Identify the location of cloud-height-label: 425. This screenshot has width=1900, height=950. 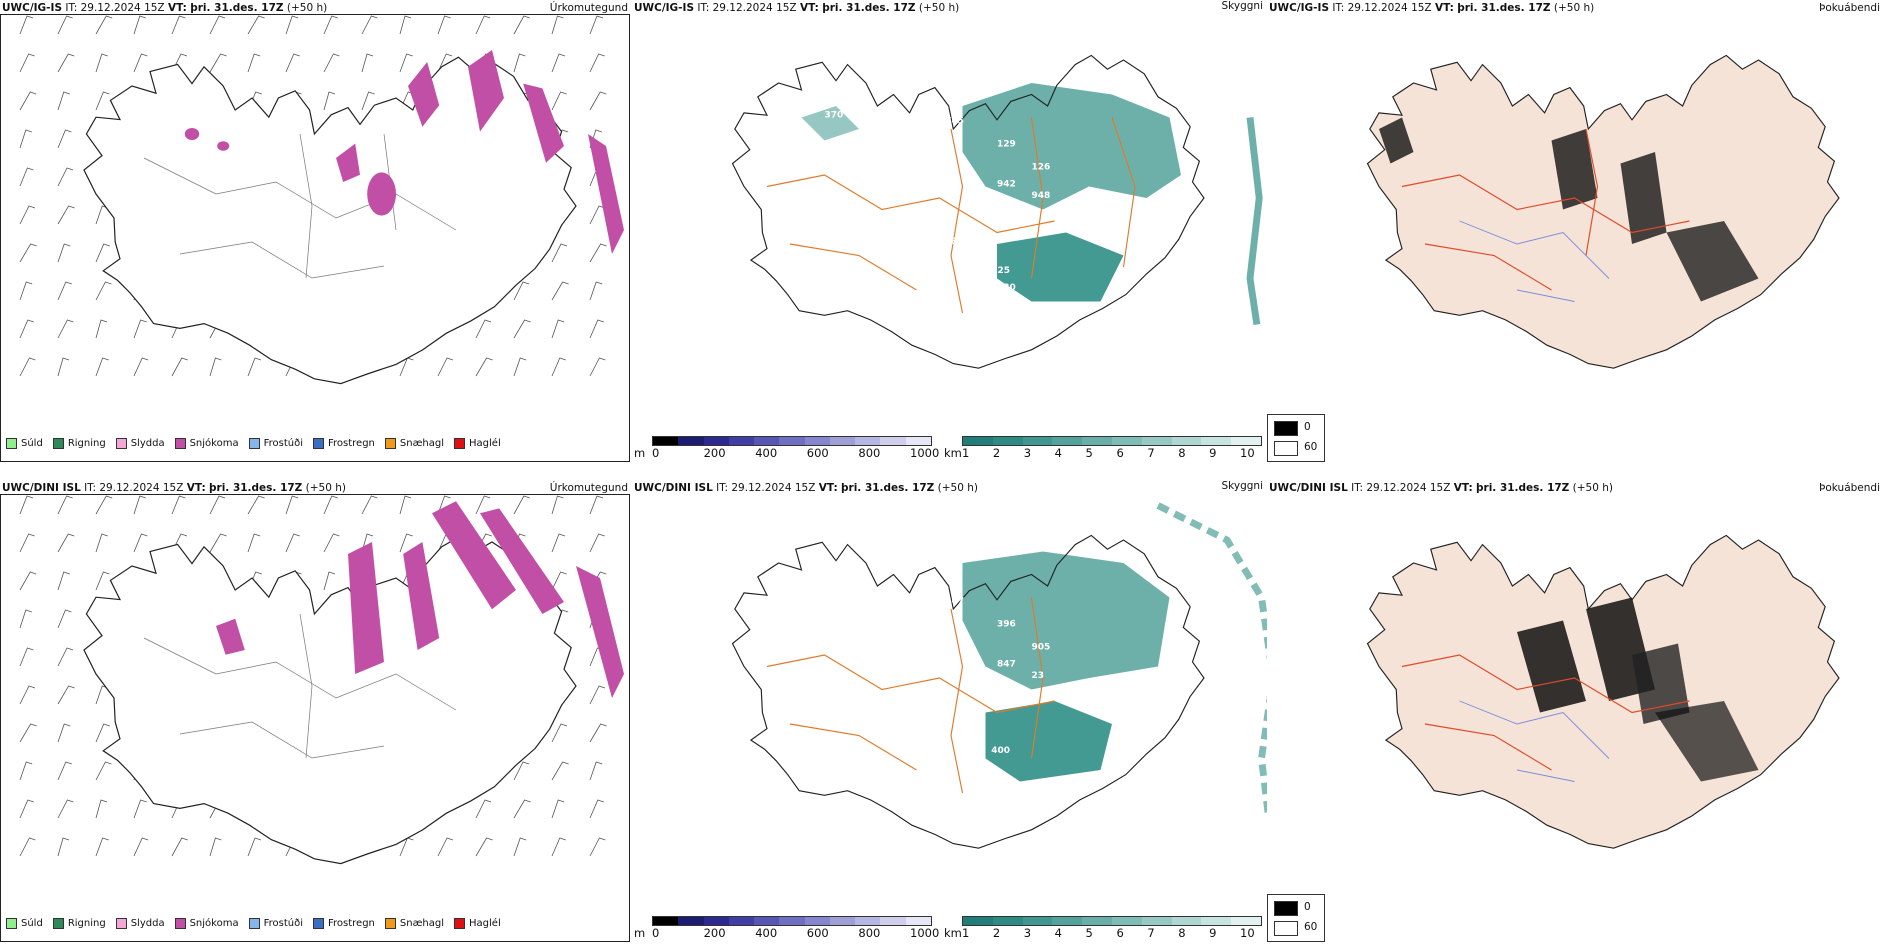
(834, 596).